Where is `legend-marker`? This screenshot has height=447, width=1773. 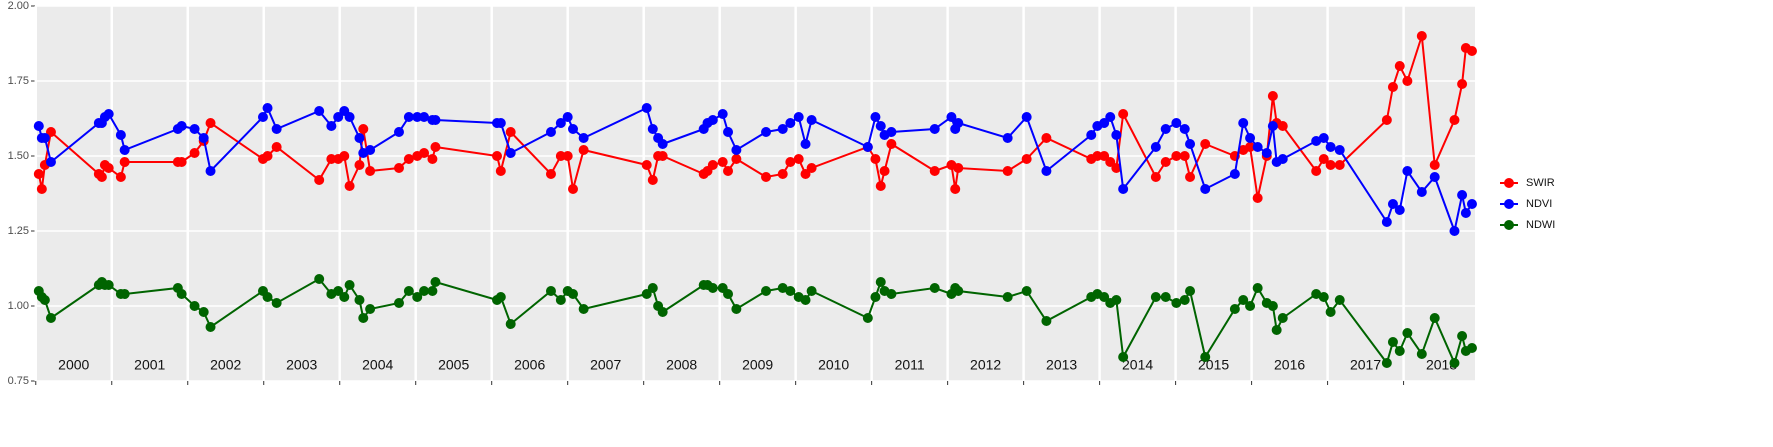
legend-marker is located at coordinates (1509, 225).